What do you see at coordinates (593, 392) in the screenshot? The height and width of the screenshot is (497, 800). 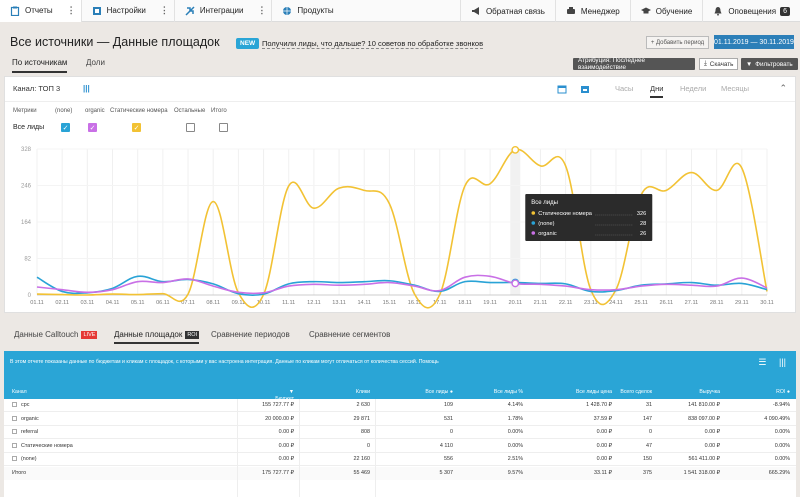 I see `header-all-leads-price: Все лиды цена` at bounding box center [593, 392].